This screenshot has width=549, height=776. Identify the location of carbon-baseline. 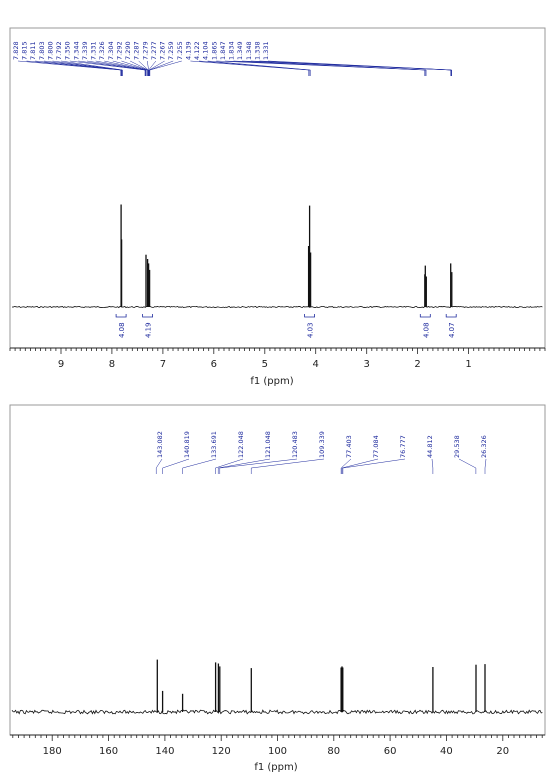
(277, 712).